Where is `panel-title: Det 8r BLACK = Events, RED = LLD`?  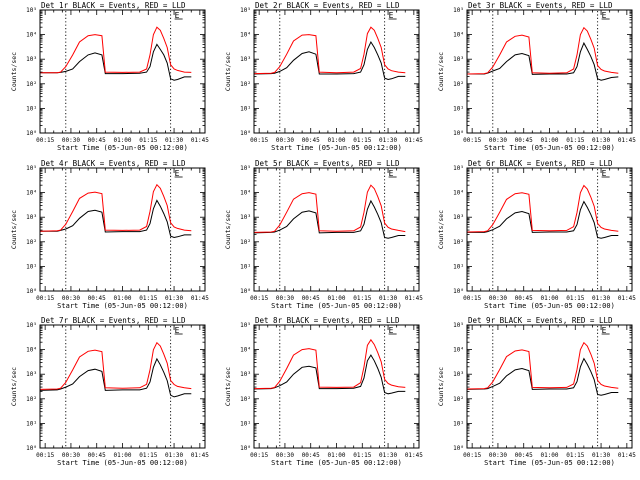
panel-title: Det 8r BLACK = Events, RED = LLD is located at coordinates (327, 320).